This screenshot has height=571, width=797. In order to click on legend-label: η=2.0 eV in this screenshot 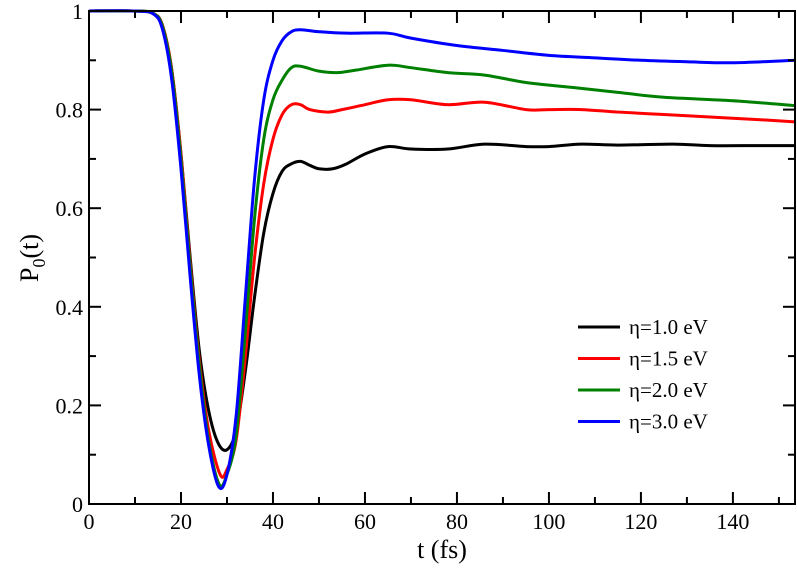, I will do `click(668, 390)`.